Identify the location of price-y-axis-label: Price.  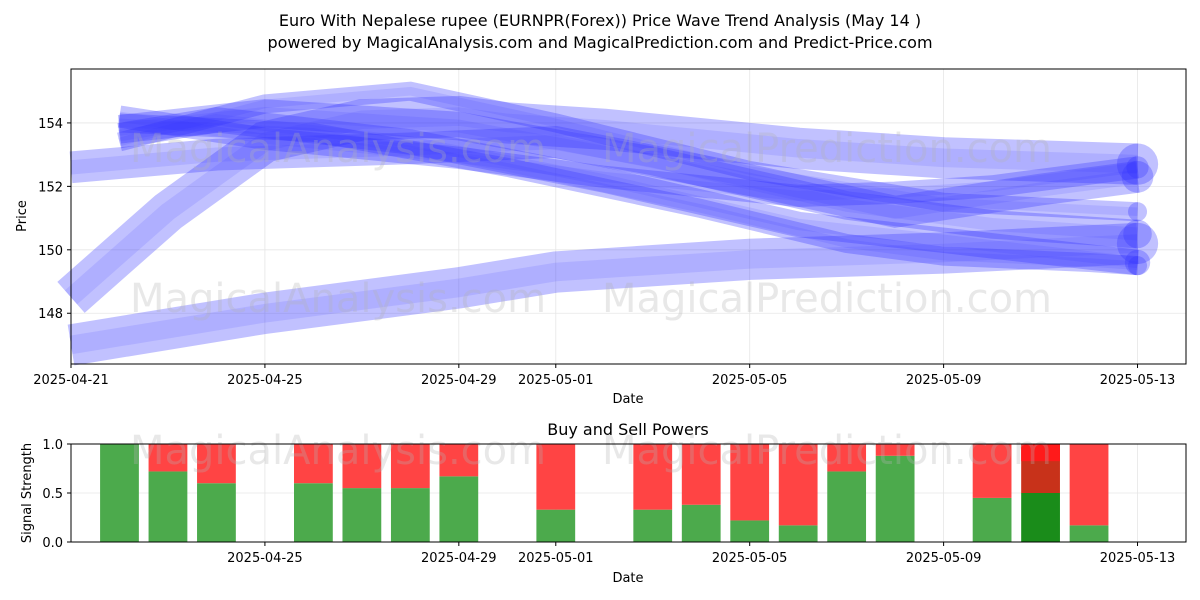
(22, 216).